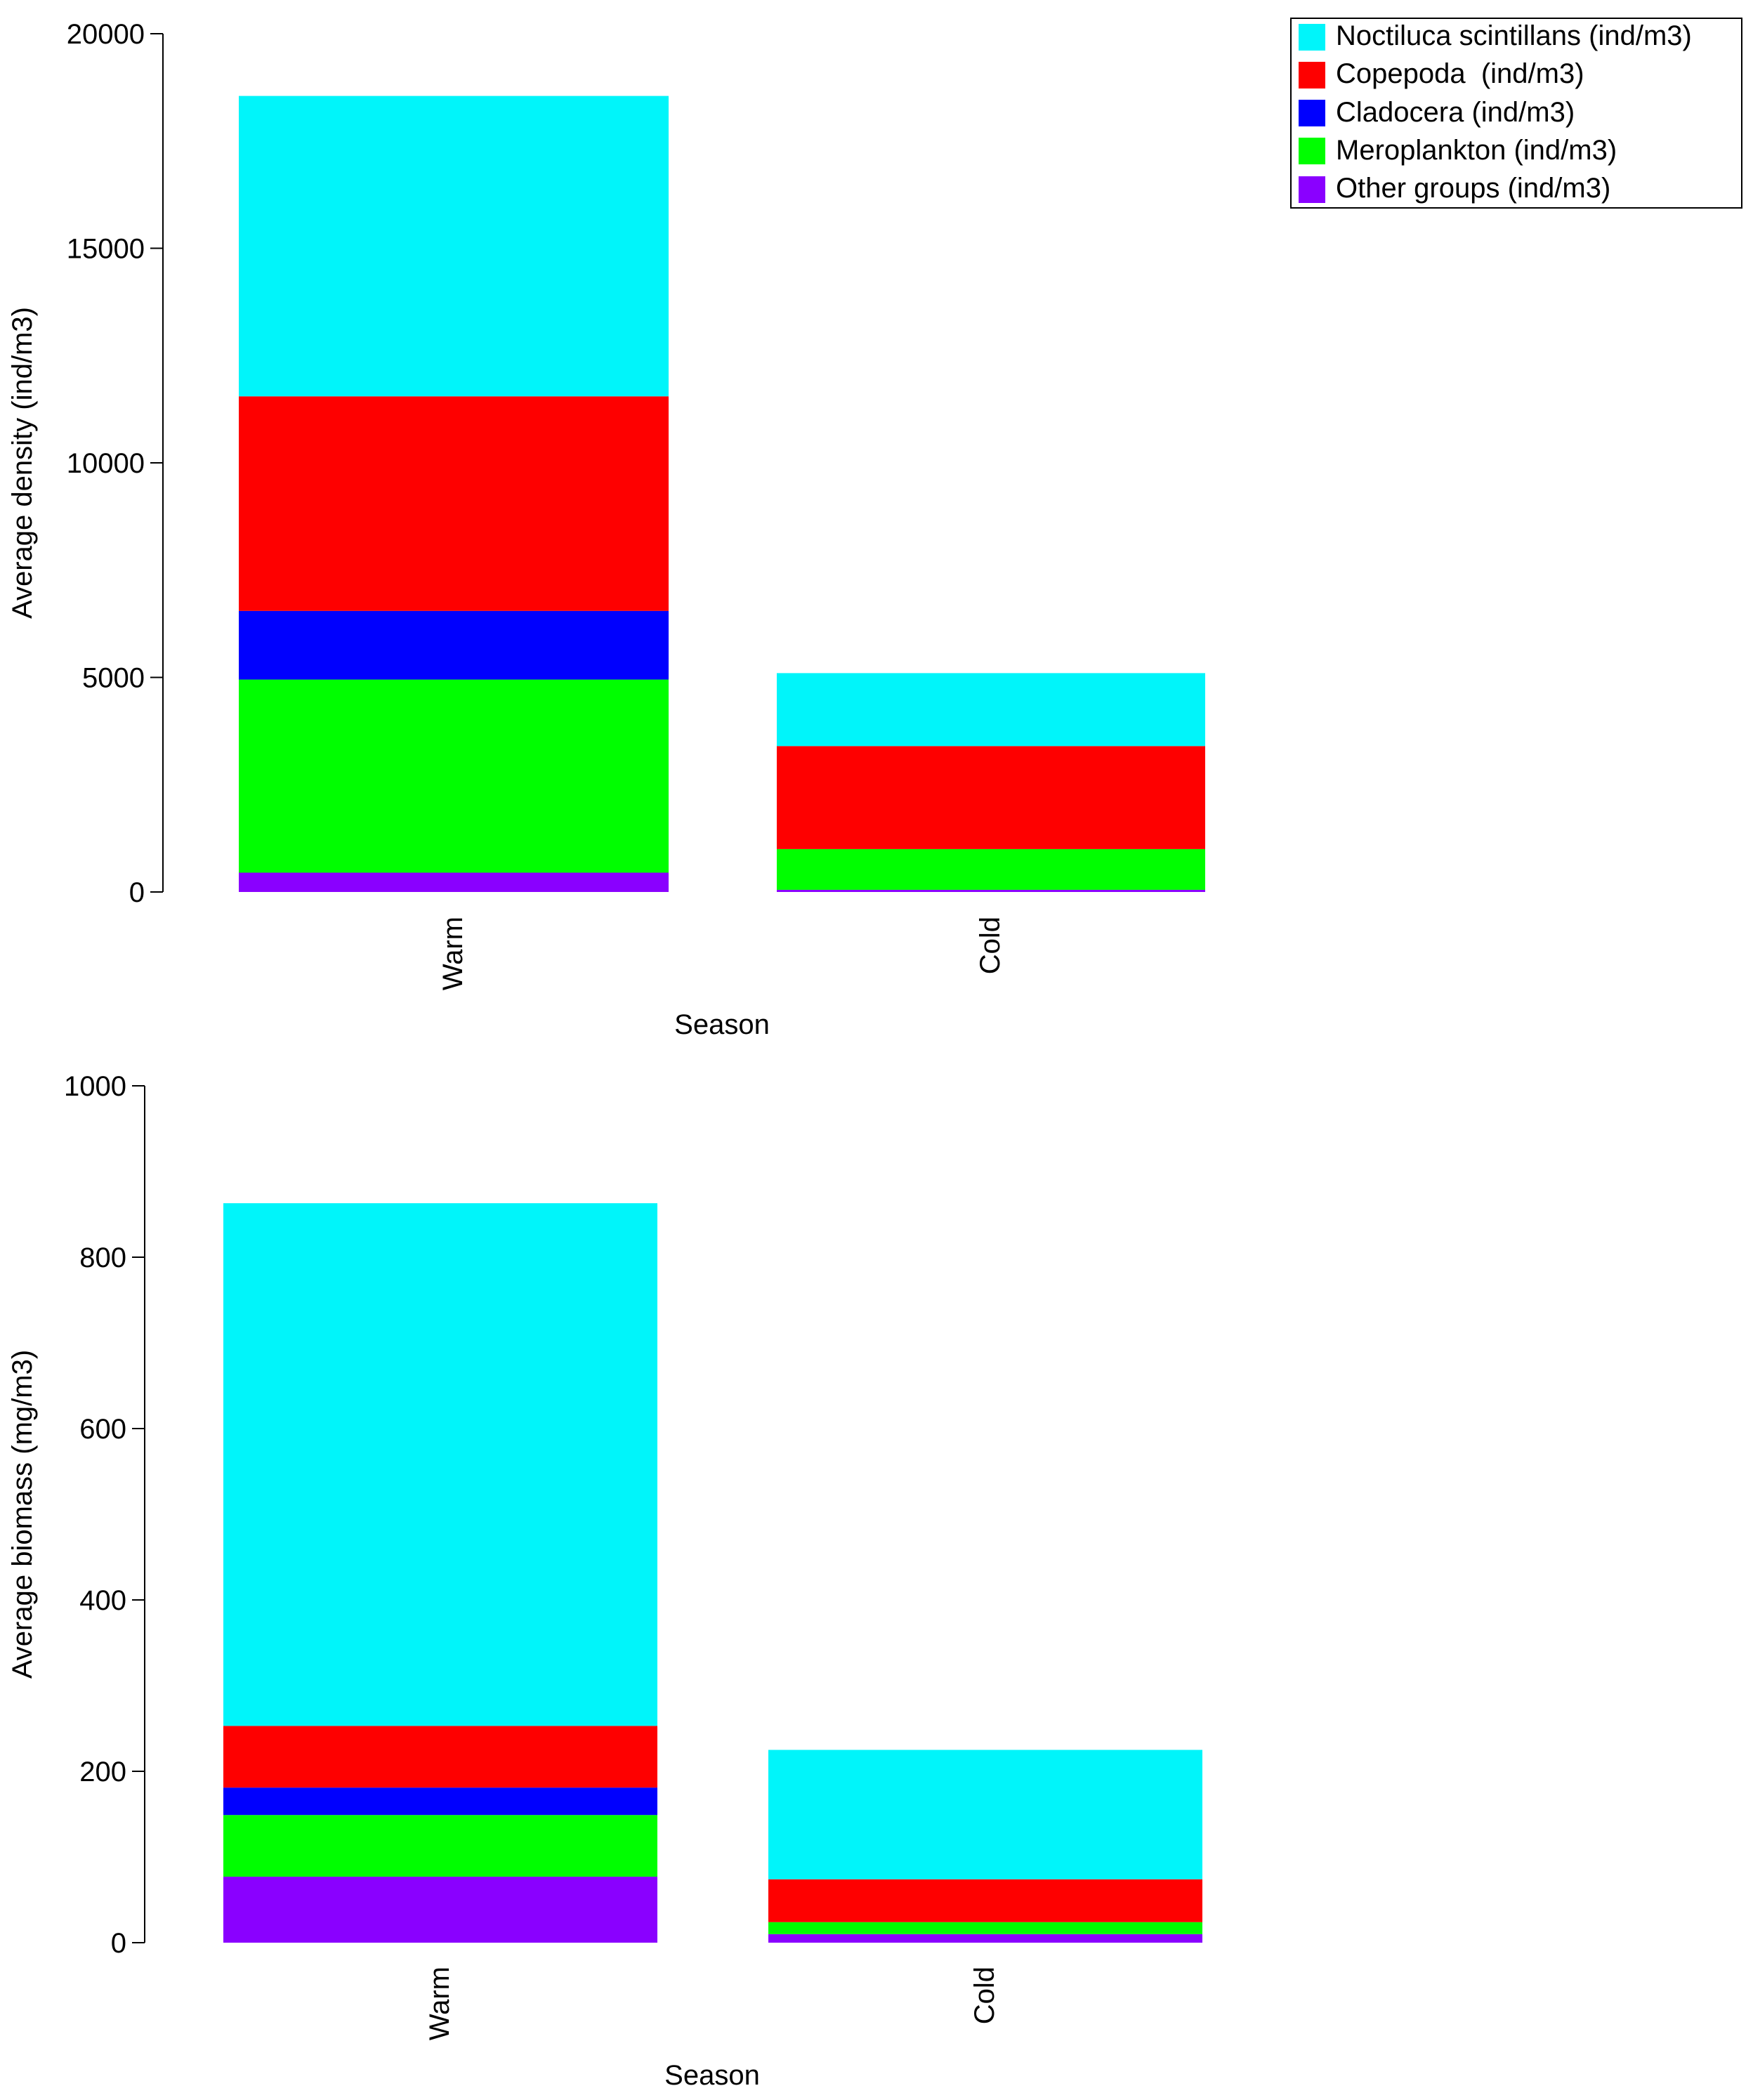  I want to click on legend-swatch-copepoda, so click(1312, 75).